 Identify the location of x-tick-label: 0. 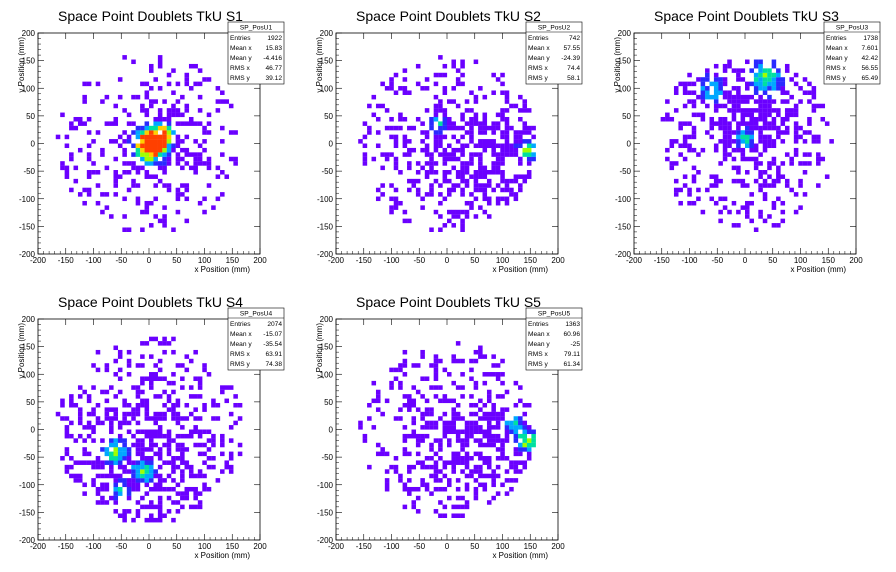
(745, 260).